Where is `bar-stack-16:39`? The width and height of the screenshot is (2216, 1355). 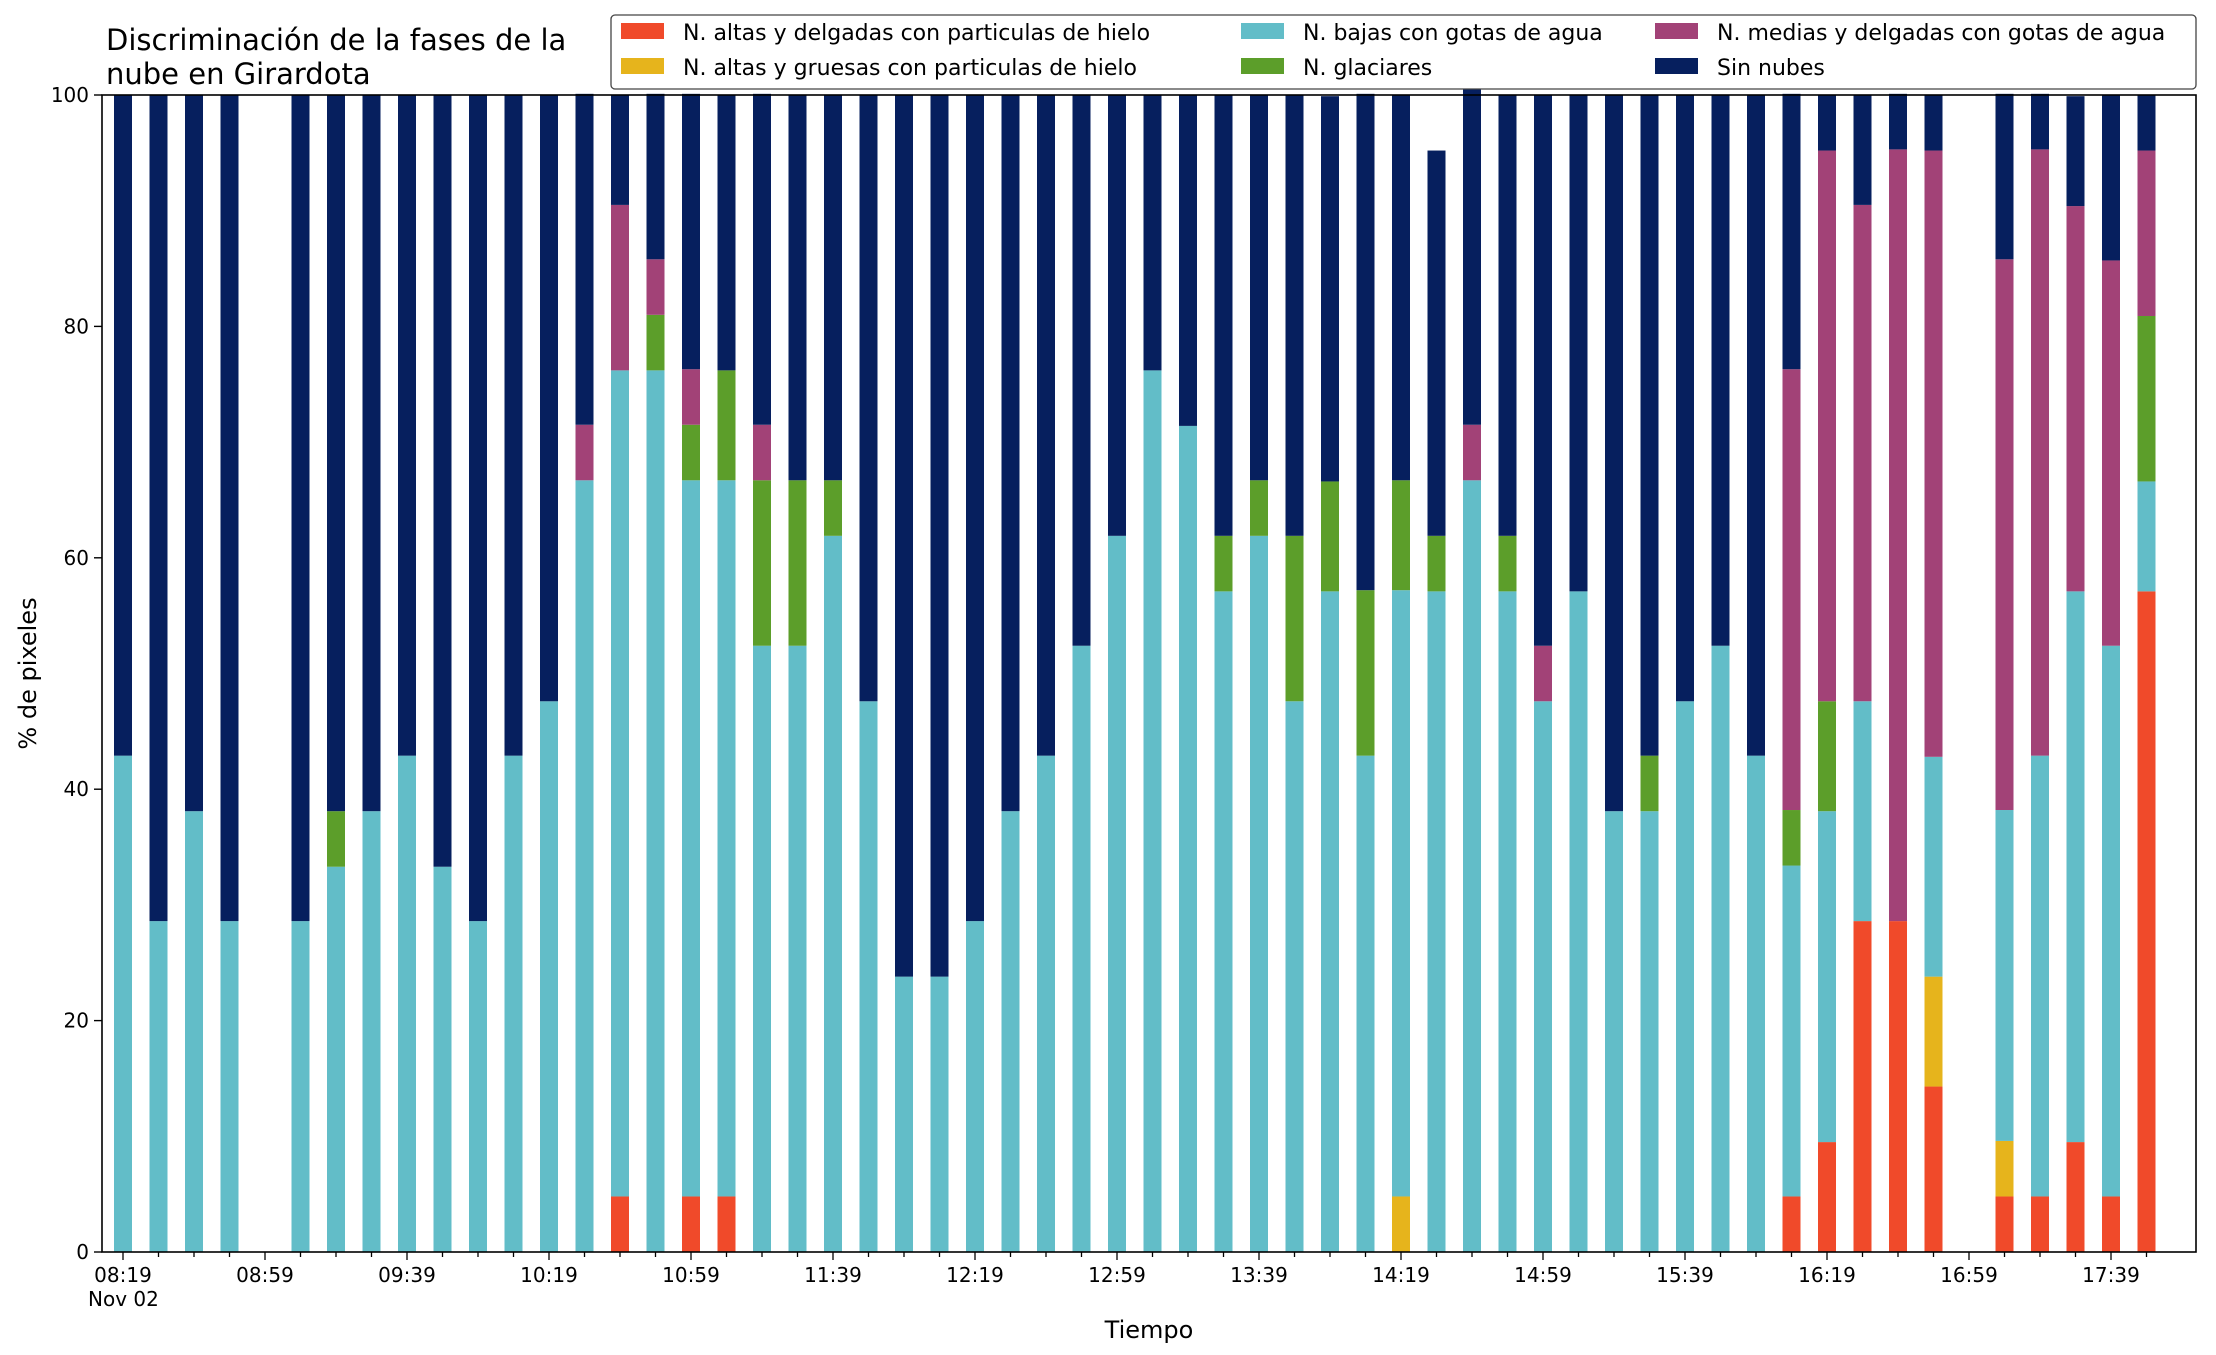
bar-stack-16:39 is located at coordinates (1898, 672).